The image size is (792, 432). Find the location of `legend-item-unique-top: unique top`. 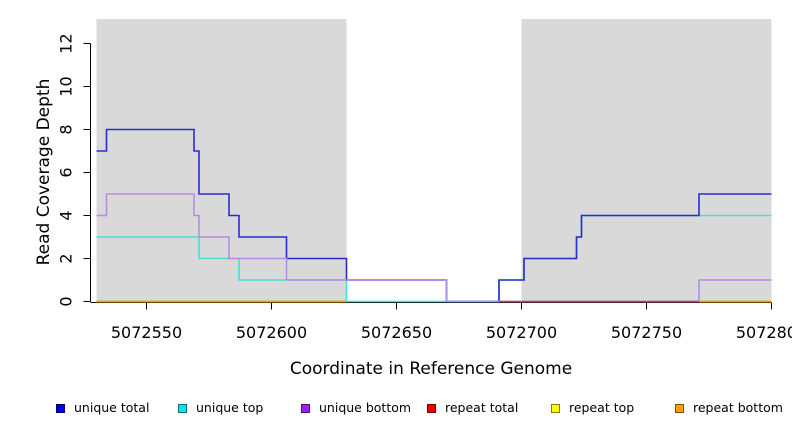

legend-item-unique-top: unique top is located at coordinates (220, 408).